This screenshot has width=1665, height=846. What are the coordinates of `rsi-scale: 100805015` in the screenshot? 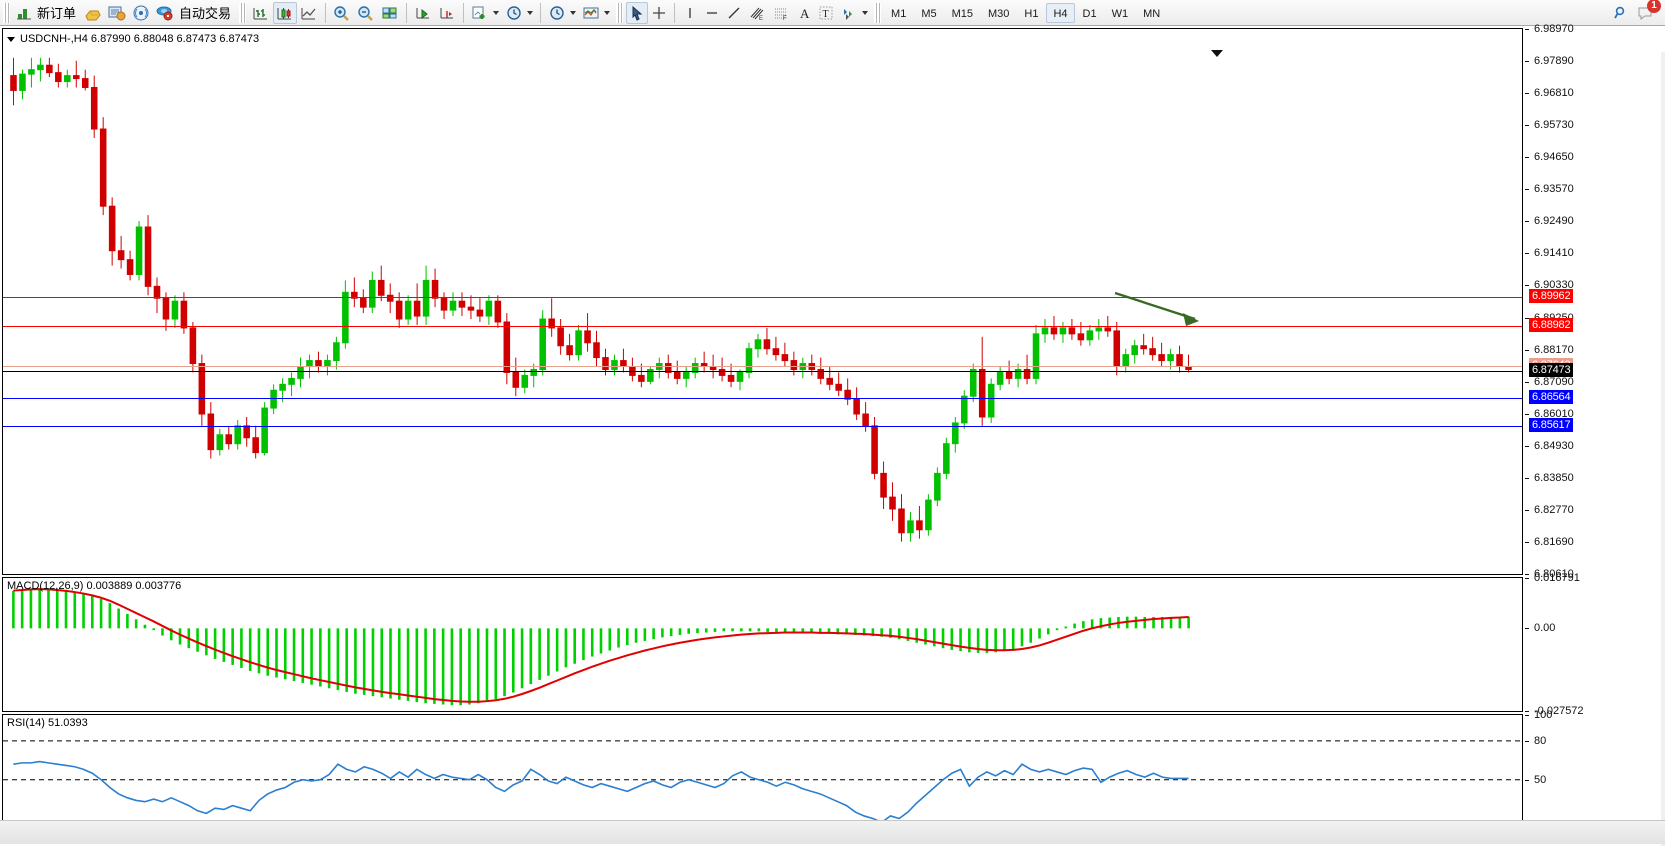 It's located at (1594, 770).